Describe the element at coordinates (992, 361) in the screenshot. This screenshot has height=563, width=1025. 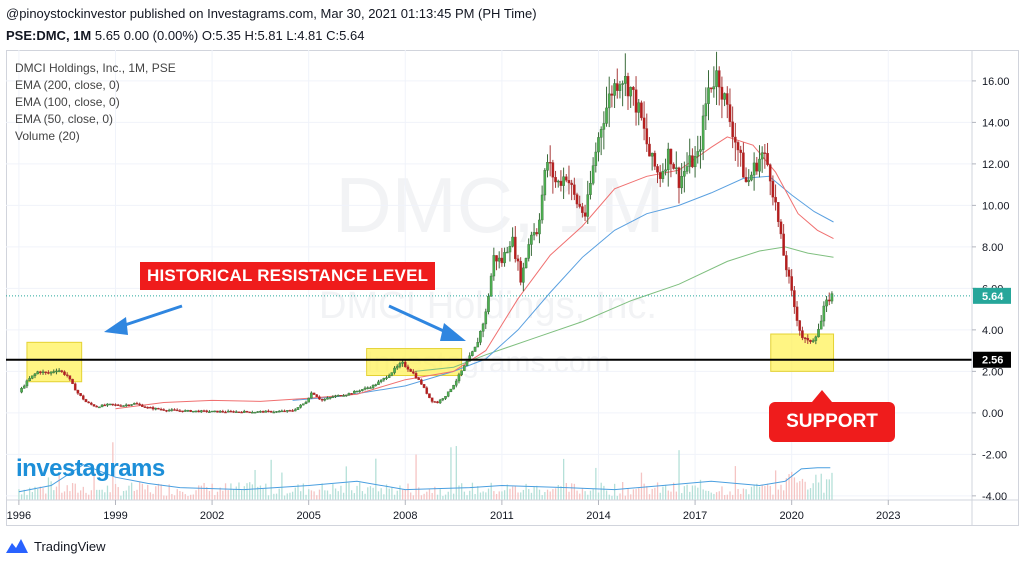
I see `resistance-price-label: 2.56` at that location.